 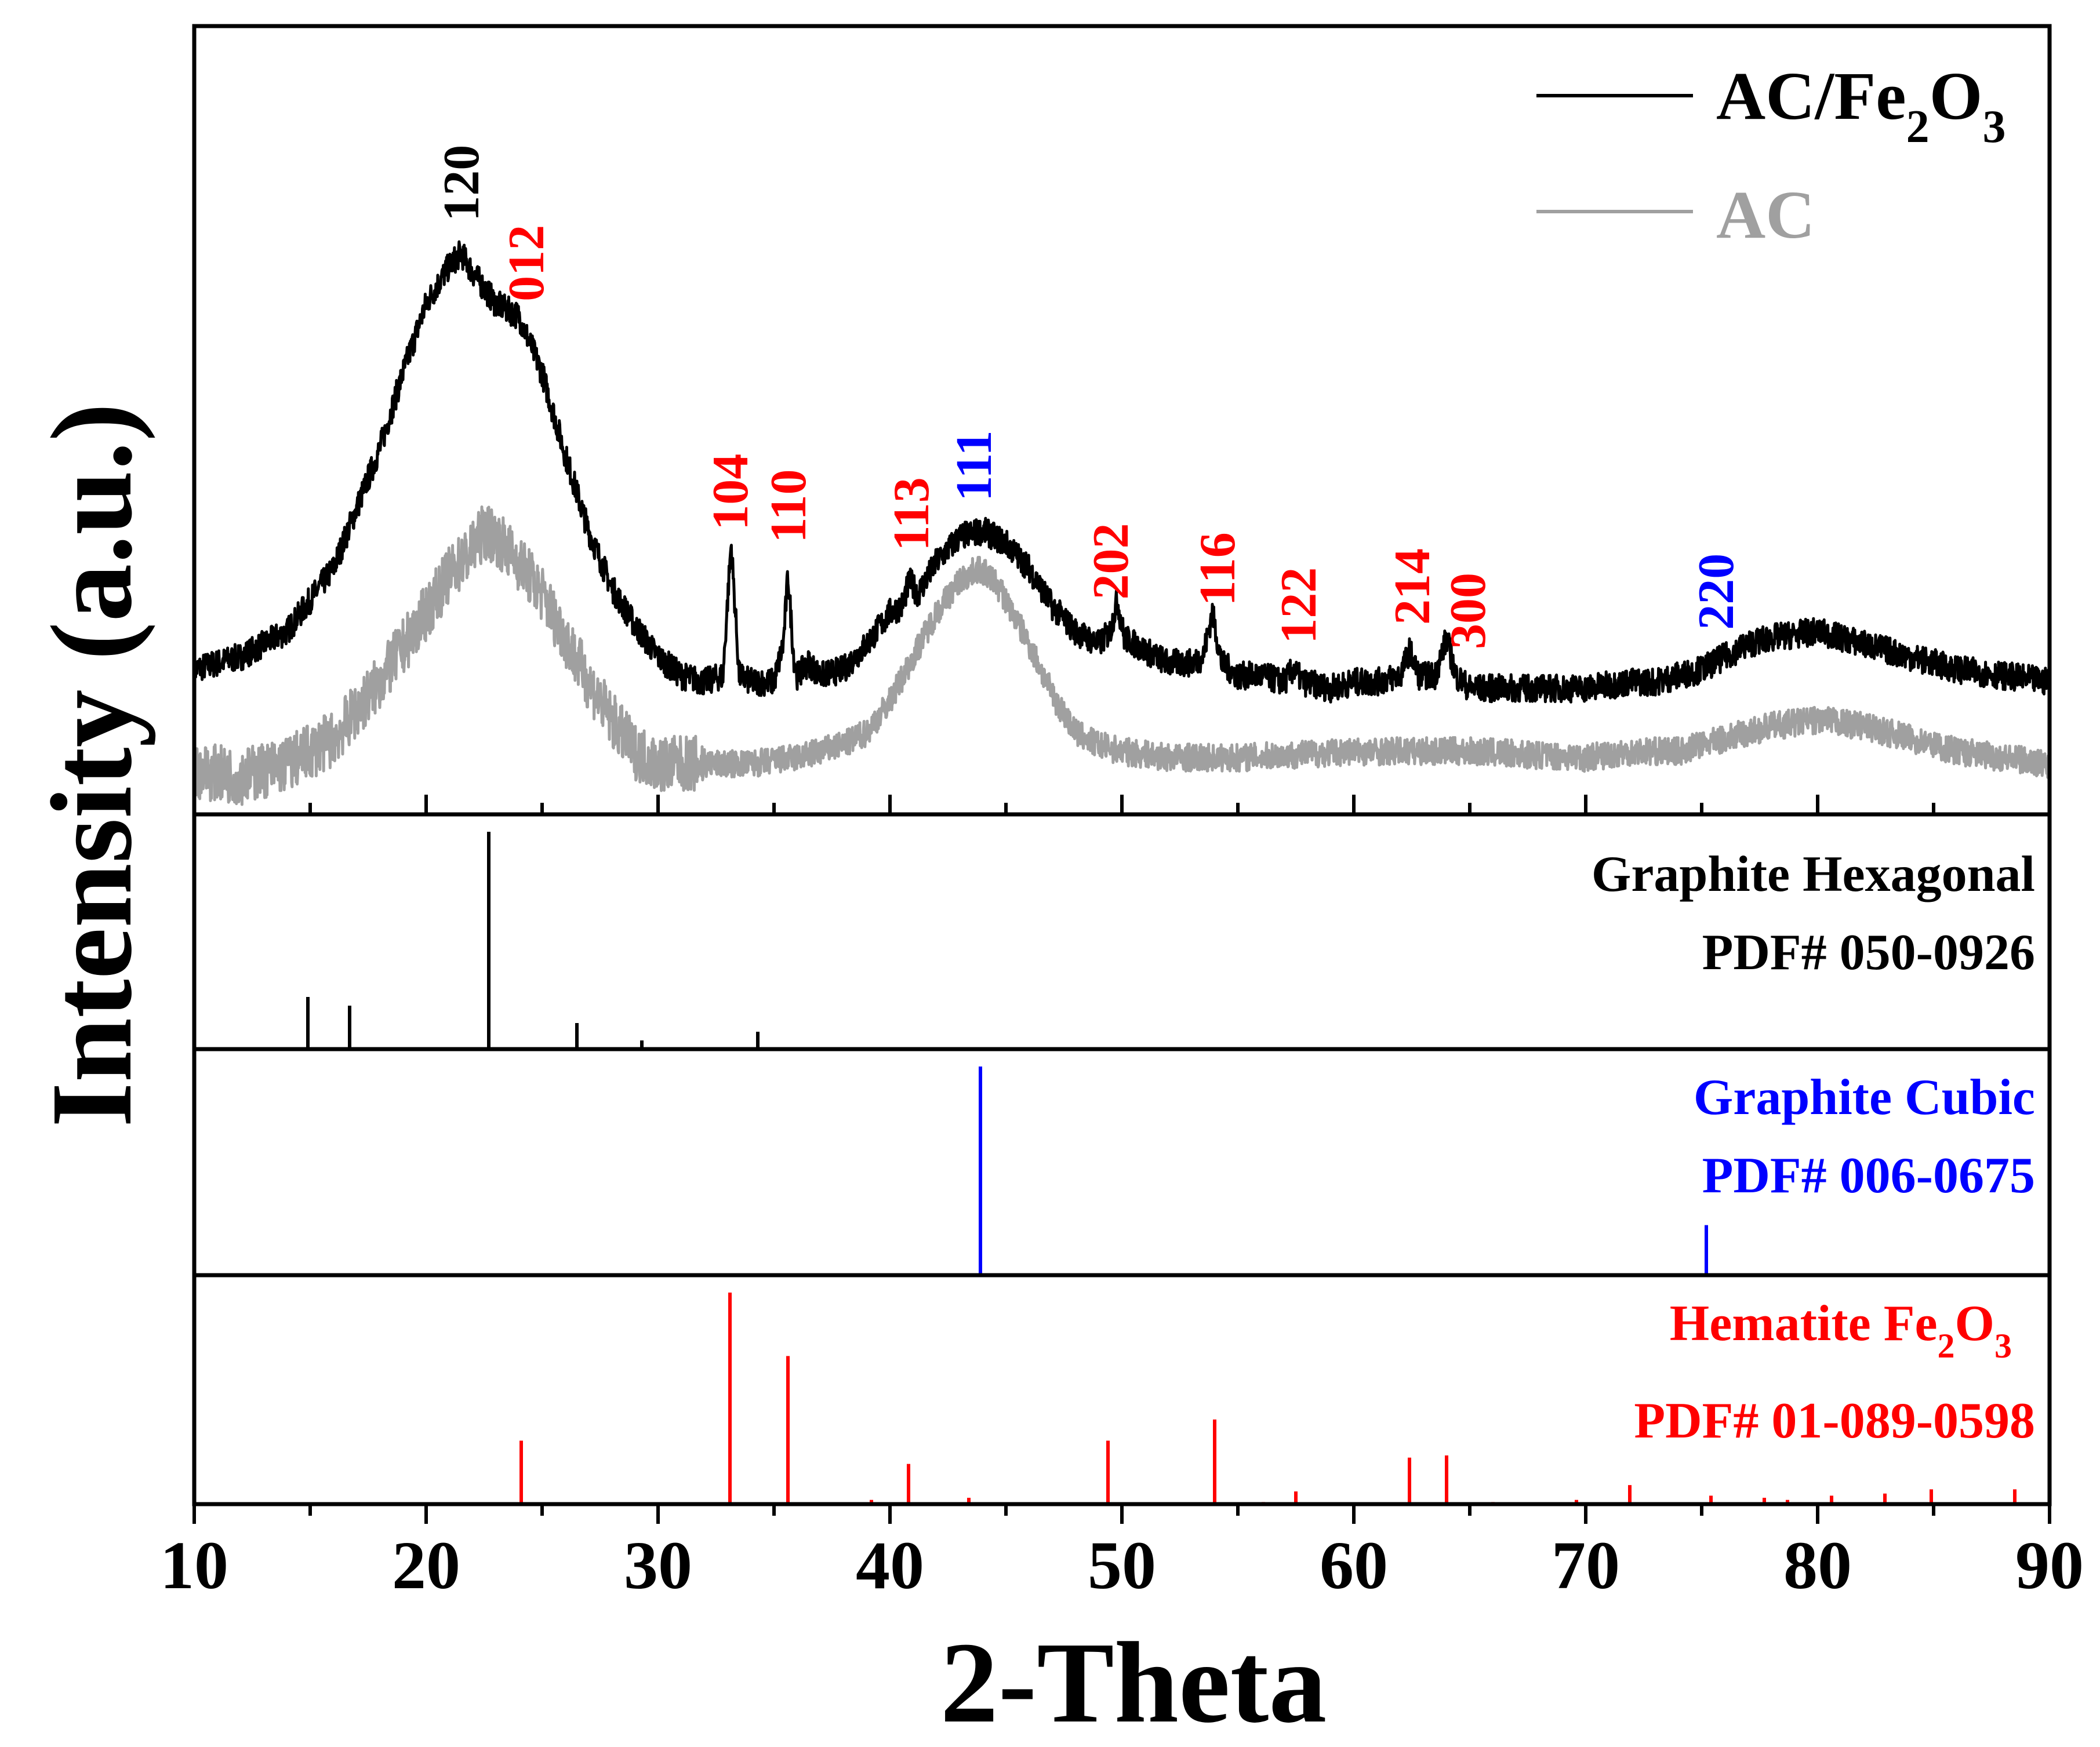 What do you see at coordinates (1817, 1565) in the screenshot?
I see `x-tick-label: 80` at bounding box center [1817, 1565].